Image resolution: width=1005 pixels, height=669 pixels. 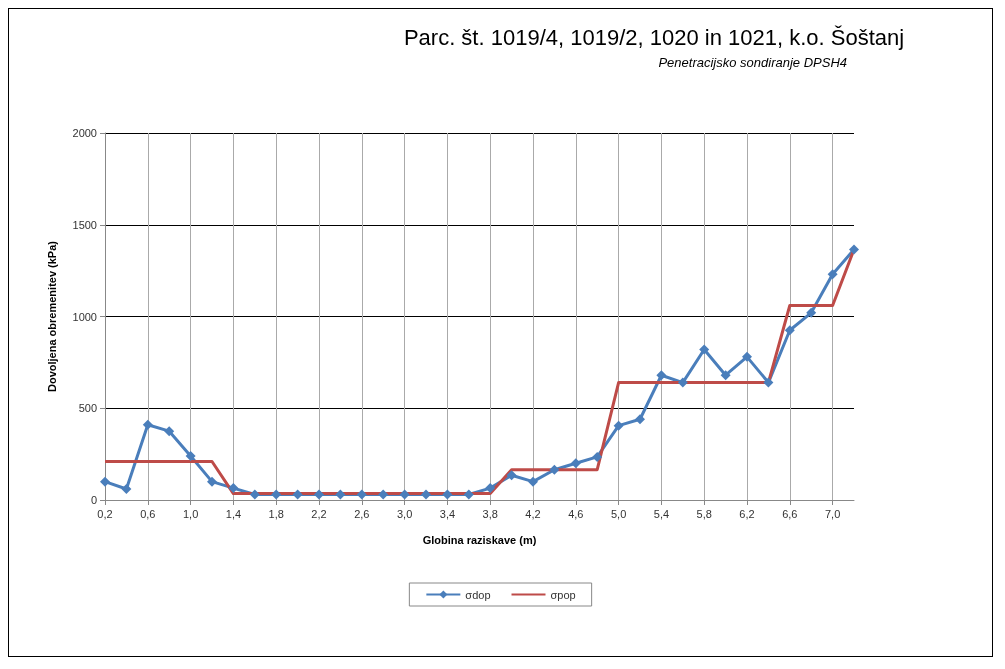 I want to click on y-tick-label: 2000, so click(x=84, y=133).